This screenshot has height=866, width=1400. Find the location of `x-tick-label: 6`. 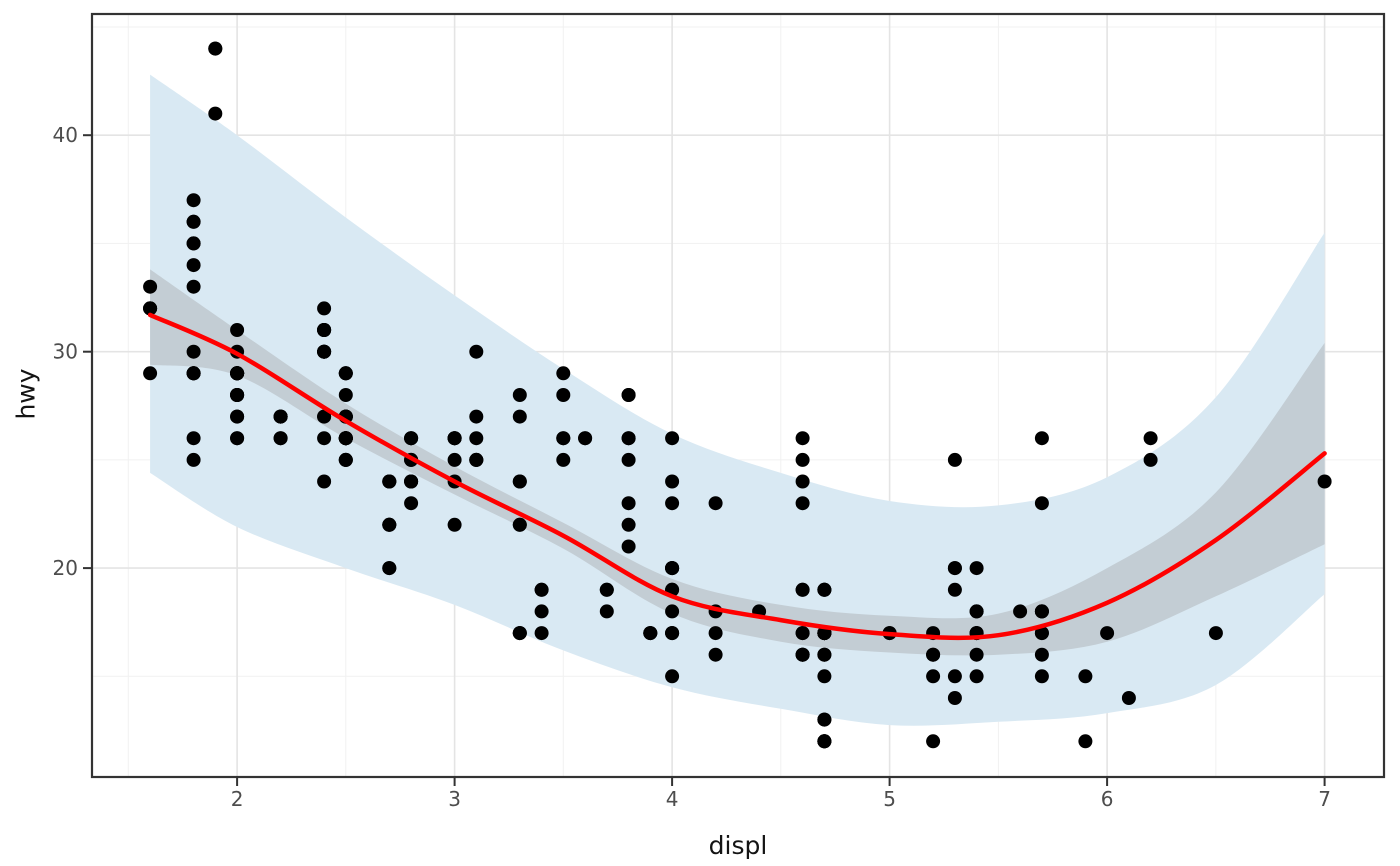

x-tick-label: 6 is located at coordinates (1107, 799).